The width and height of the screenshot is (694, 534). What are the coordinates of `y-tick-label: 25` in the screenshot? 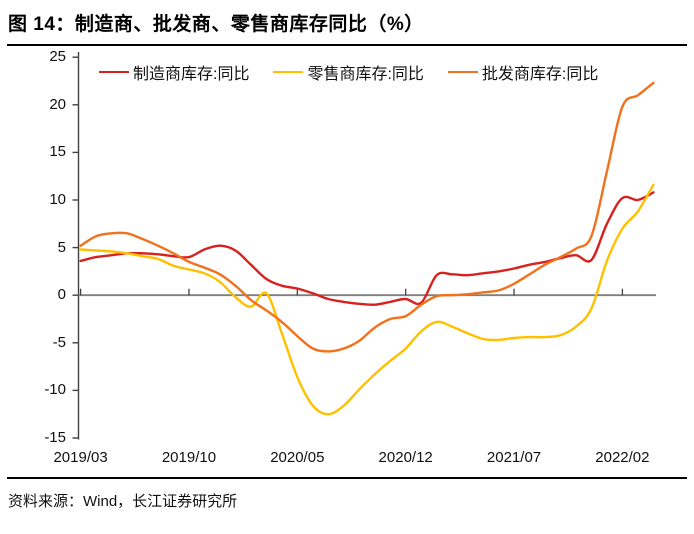 It's located at (57, 57).